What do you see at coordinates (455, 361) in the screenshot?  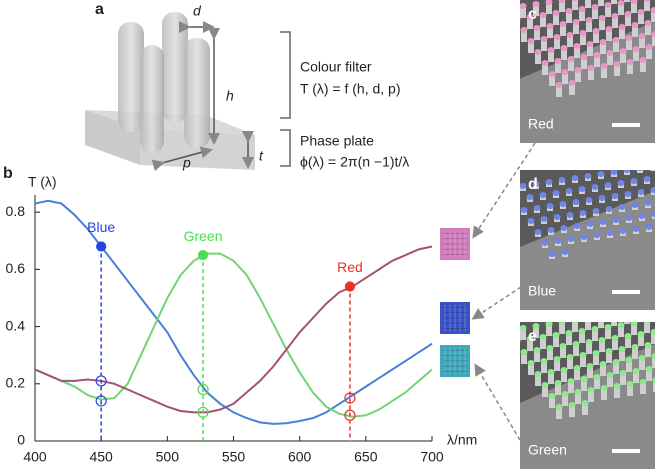 I see `color-swatch` at bounding box center [455, 361].